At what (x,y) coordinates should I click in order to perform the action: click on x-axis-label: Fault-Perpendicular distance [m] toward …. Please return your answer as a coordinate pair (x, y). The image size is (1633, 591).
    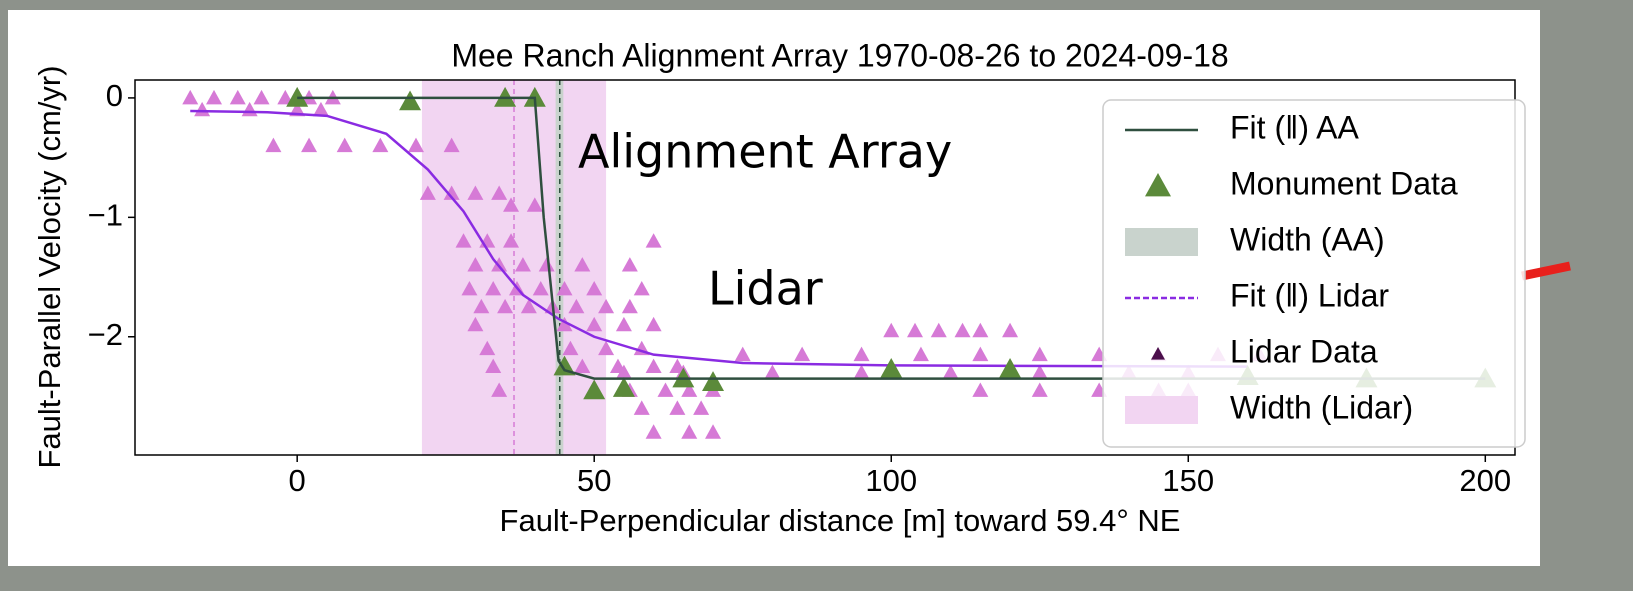
    Looking at the image, I should click on (840, 520).